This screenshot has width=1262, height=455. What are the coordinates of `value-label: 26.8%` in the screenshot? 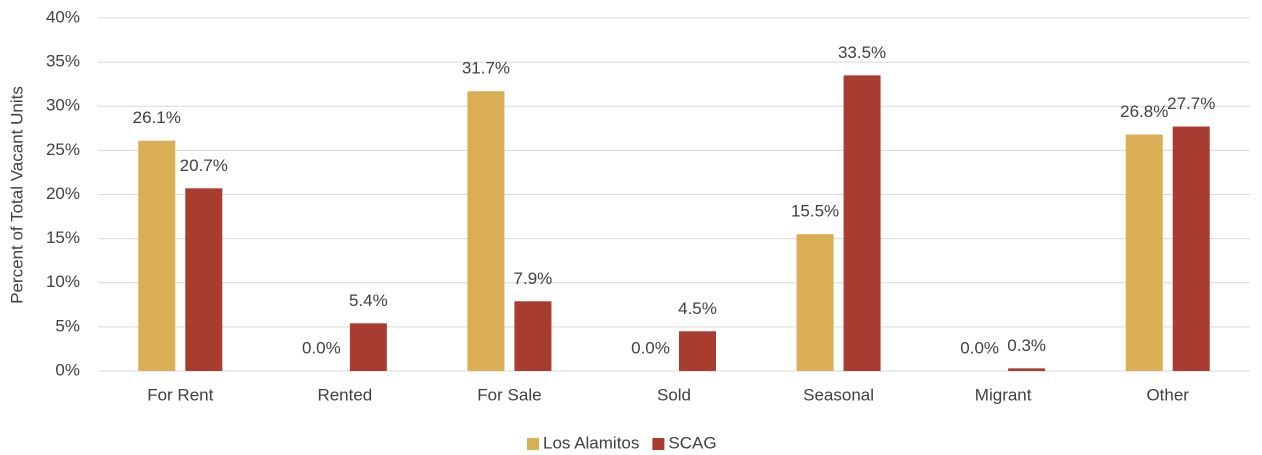 It's located at (1144, 111).